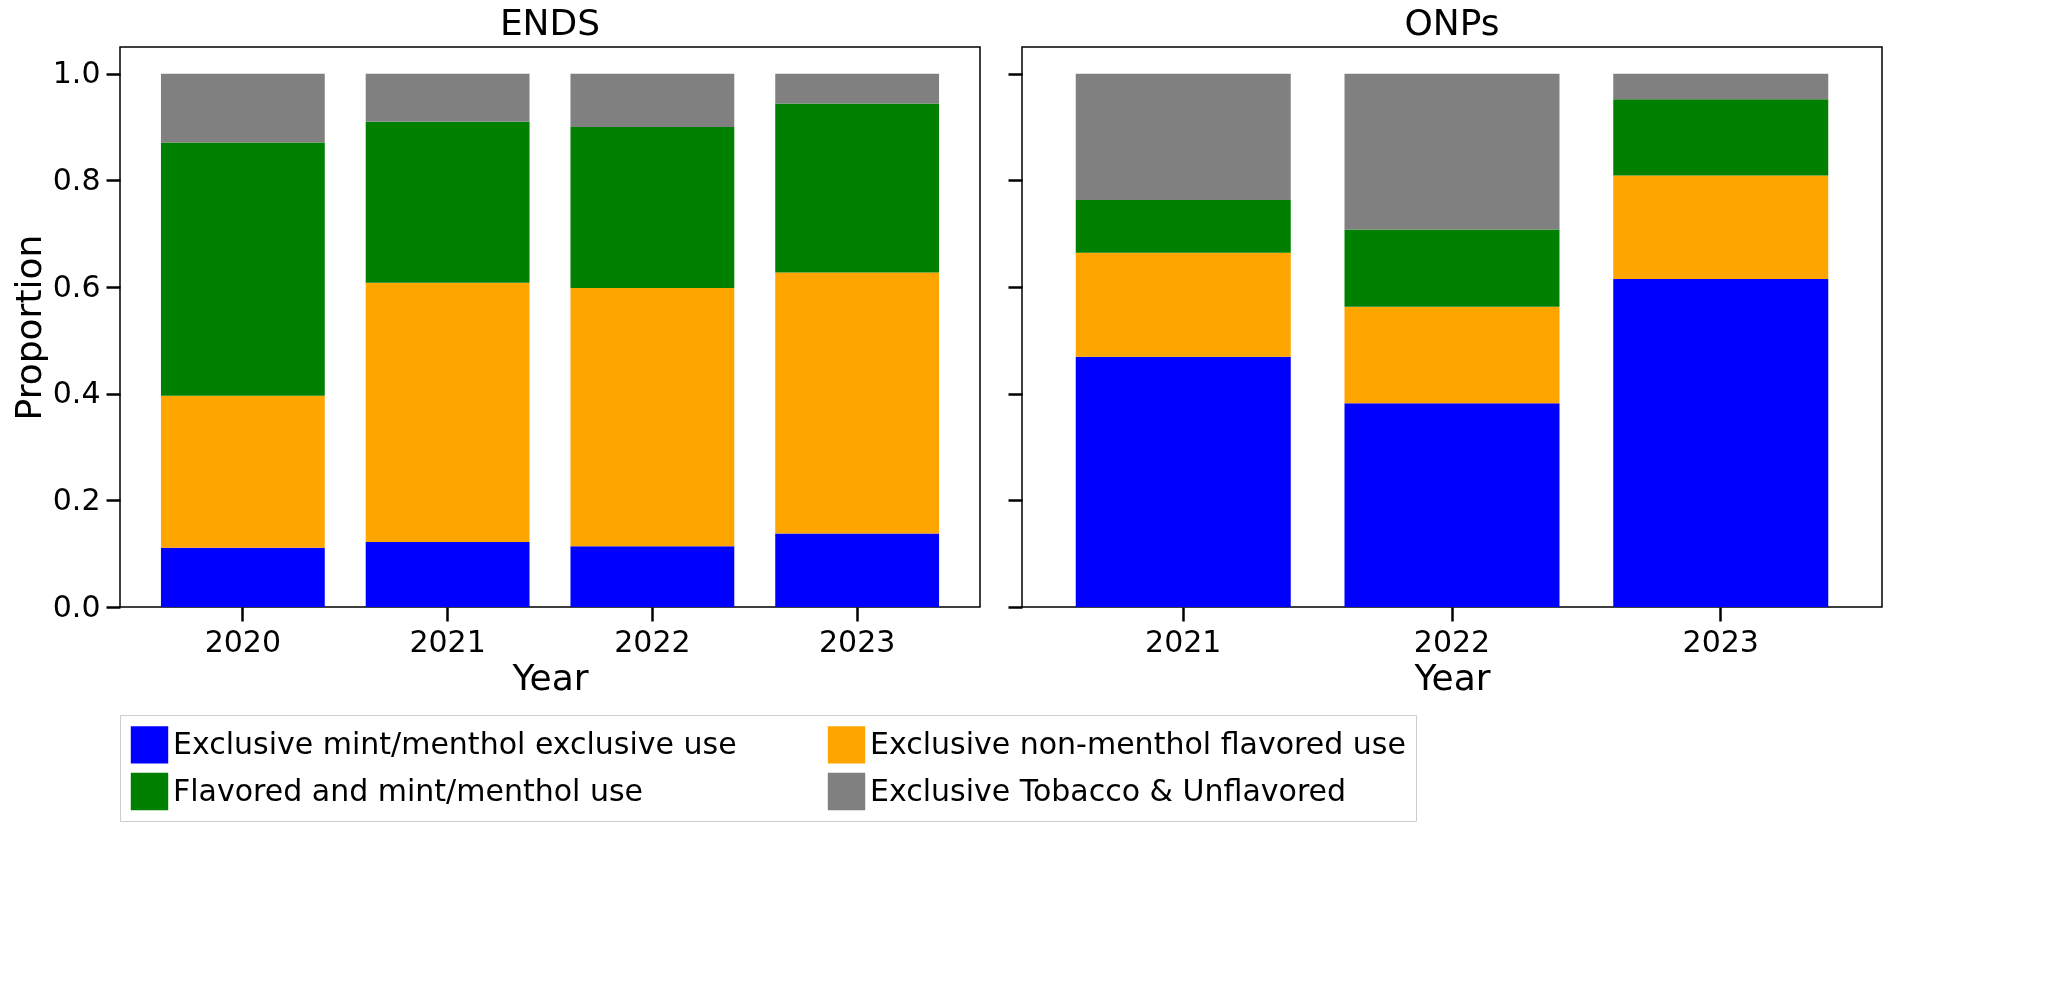  Describe the element at coordinates (1138, 743) in the screenshot. I see `legend-label: Exclusive non-menthol flavored use` at that location.